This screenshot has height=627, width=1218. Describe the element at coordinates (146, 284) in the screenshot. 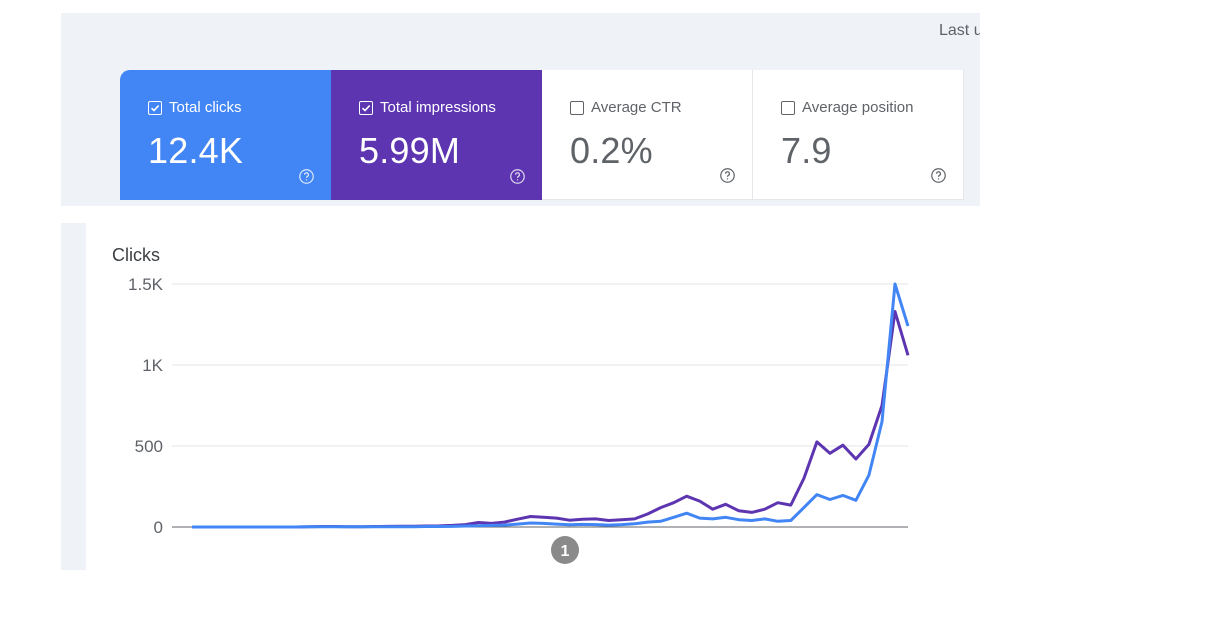

I see `y-tick-label: 1.5K` at that location.